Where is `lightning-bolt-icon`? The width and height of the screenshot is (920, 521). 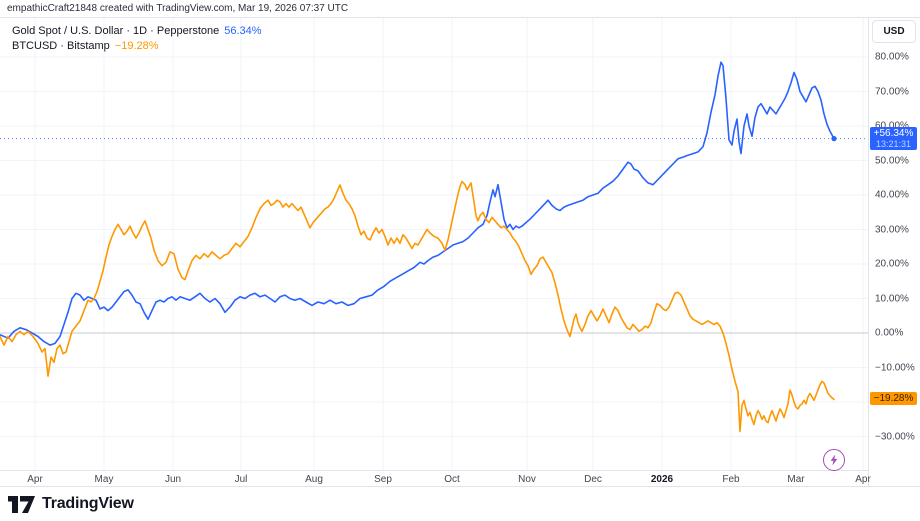
lightning-bolt-icon is located at coordinates (834, 460).